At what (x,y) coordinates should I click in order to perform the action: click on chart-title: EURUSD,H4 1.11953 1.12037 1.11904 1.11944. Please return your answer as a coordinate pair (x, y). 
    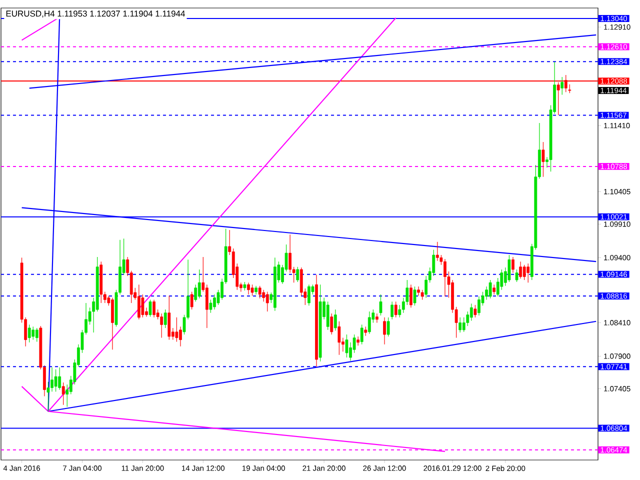
    Looking at the image, I should click on (95, 14).